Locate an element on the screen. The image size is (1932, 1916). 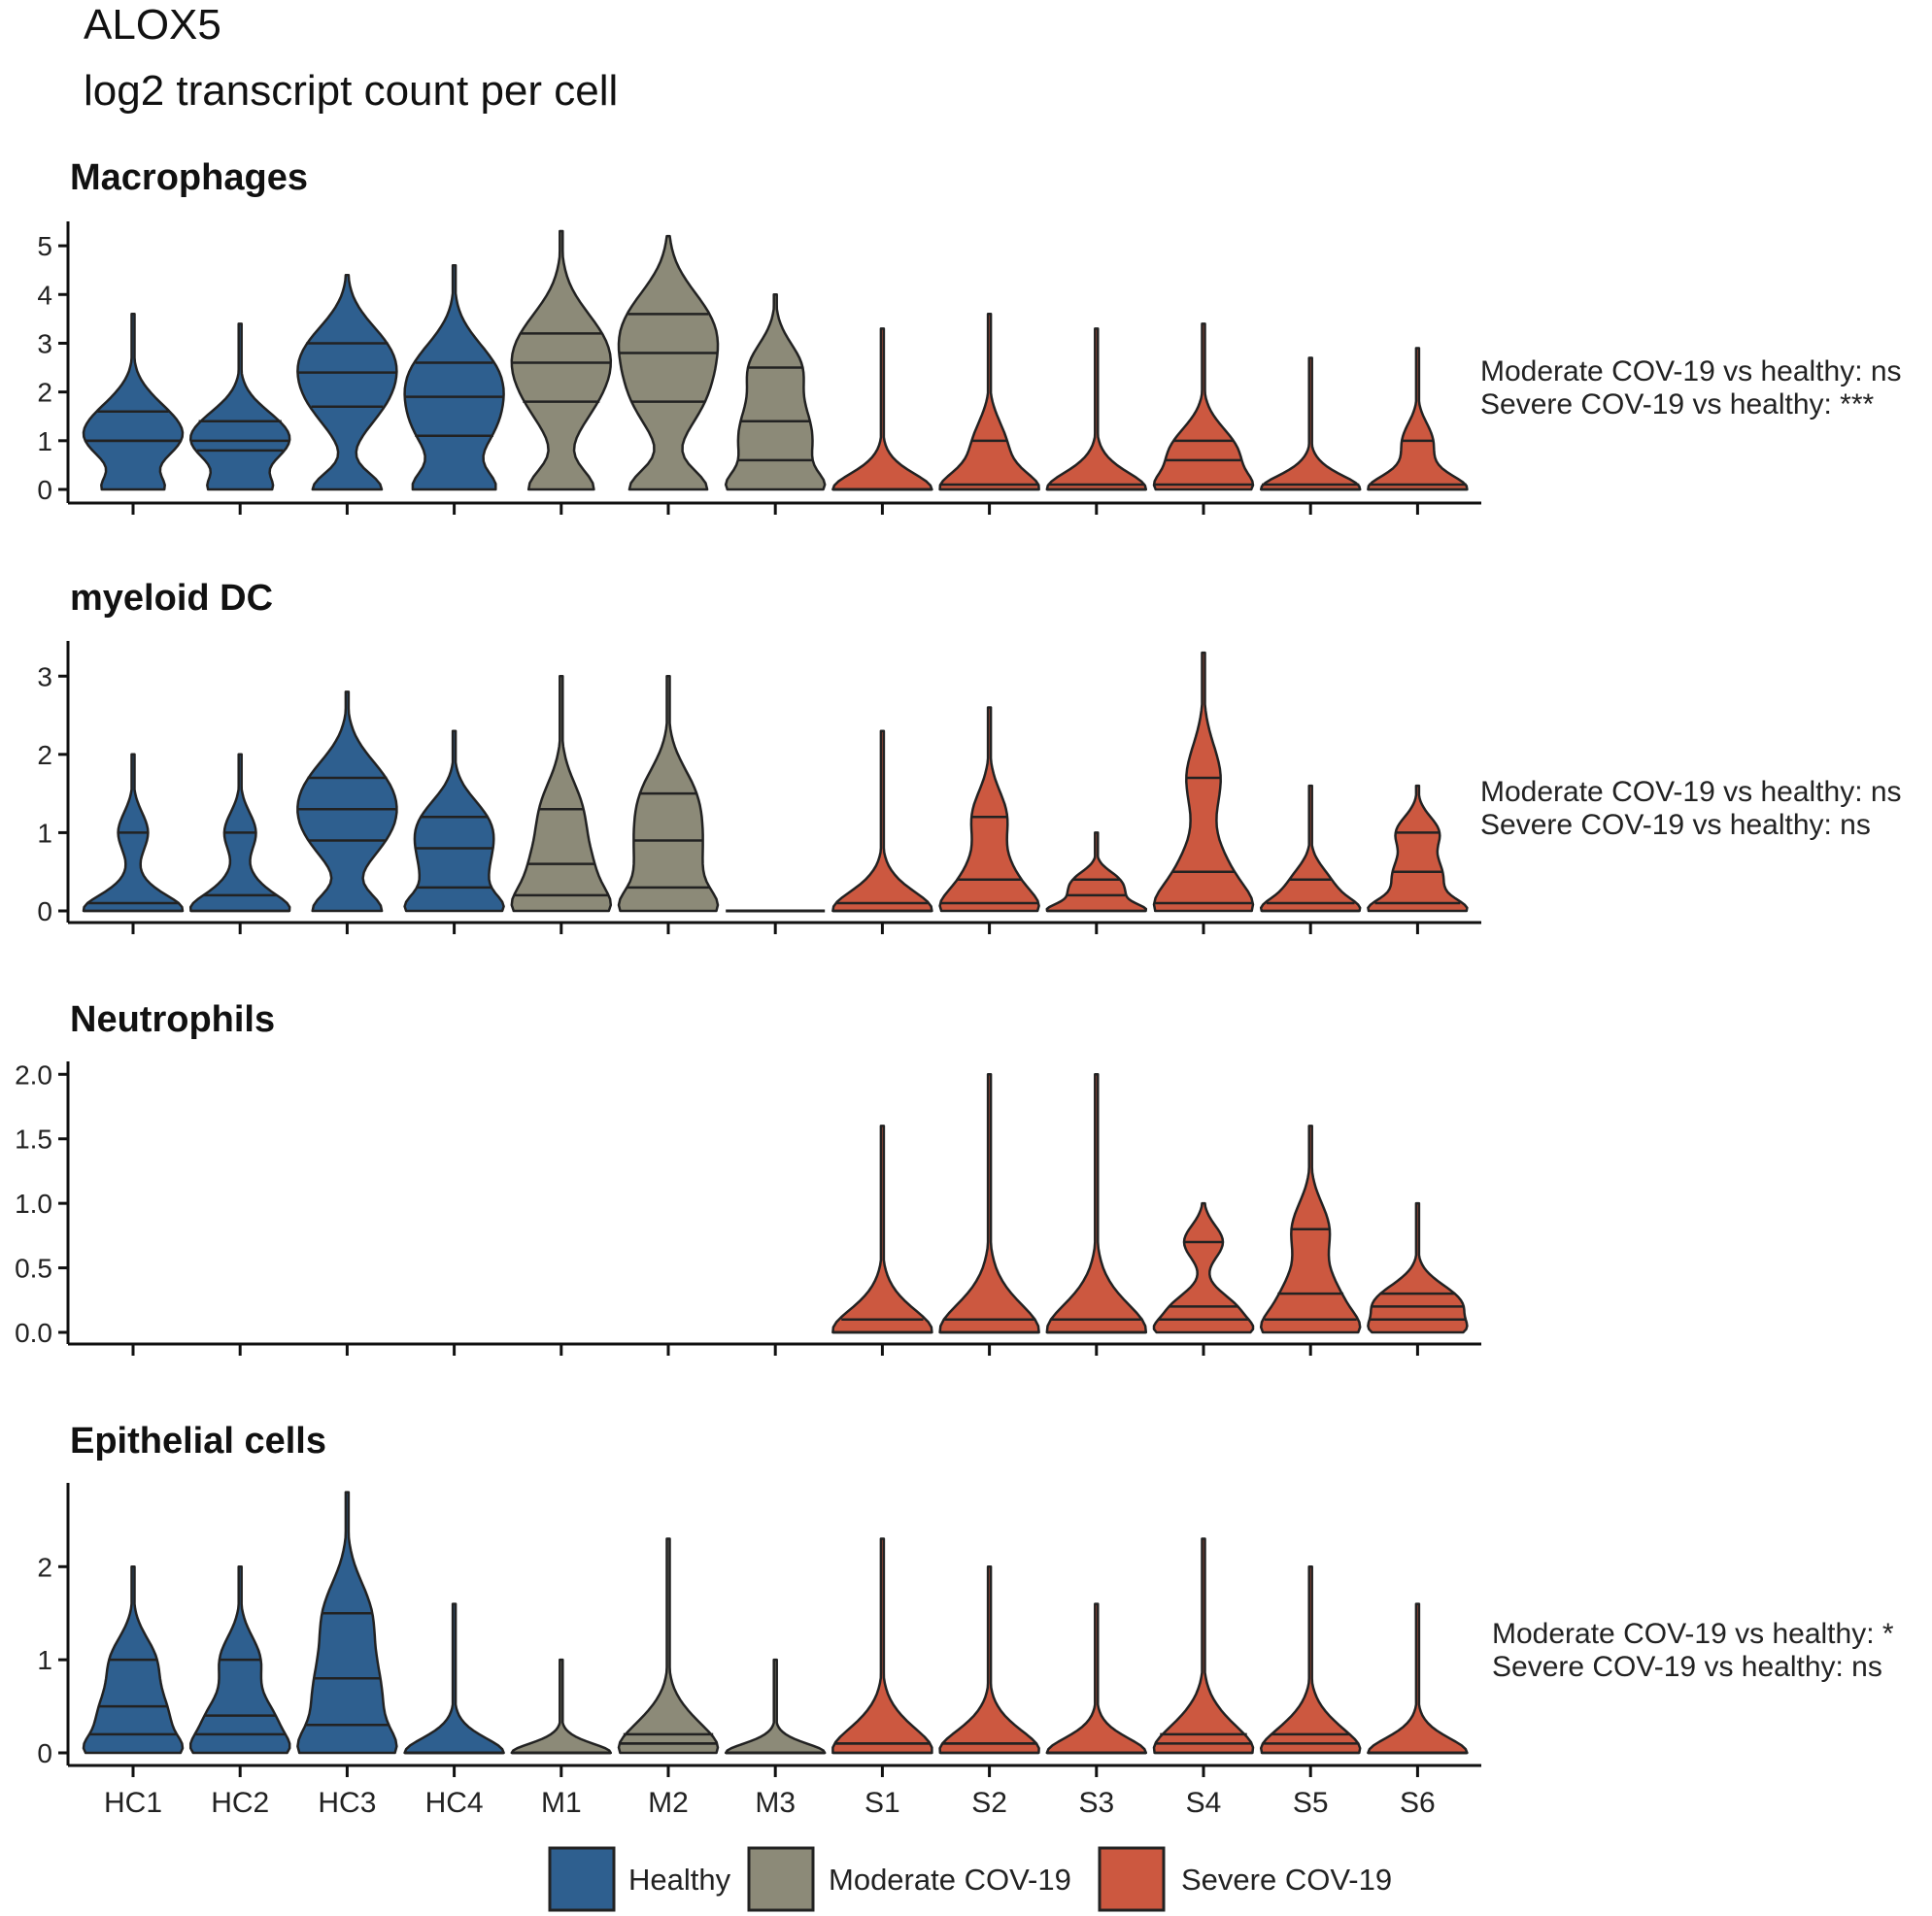
x-tick-label: HC1 is located at coordinates (133, 1803).